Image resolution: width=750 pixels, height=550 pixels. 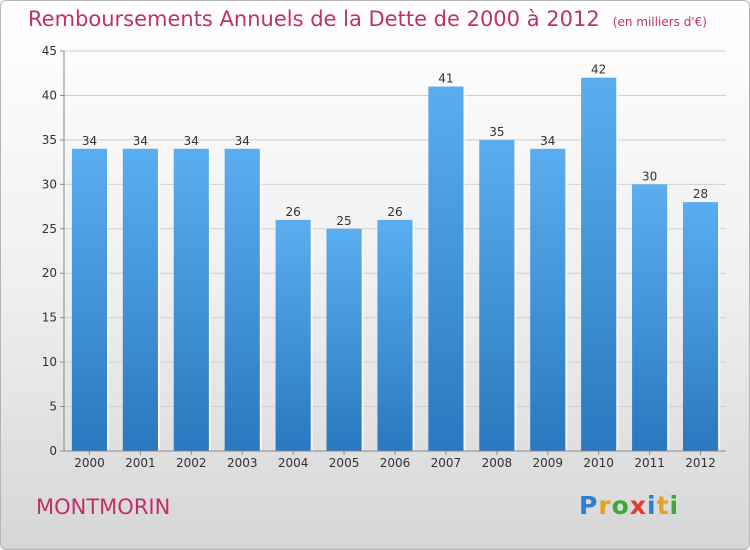 I want to click on data-label-2011: 30, so click(x=649, y=176).